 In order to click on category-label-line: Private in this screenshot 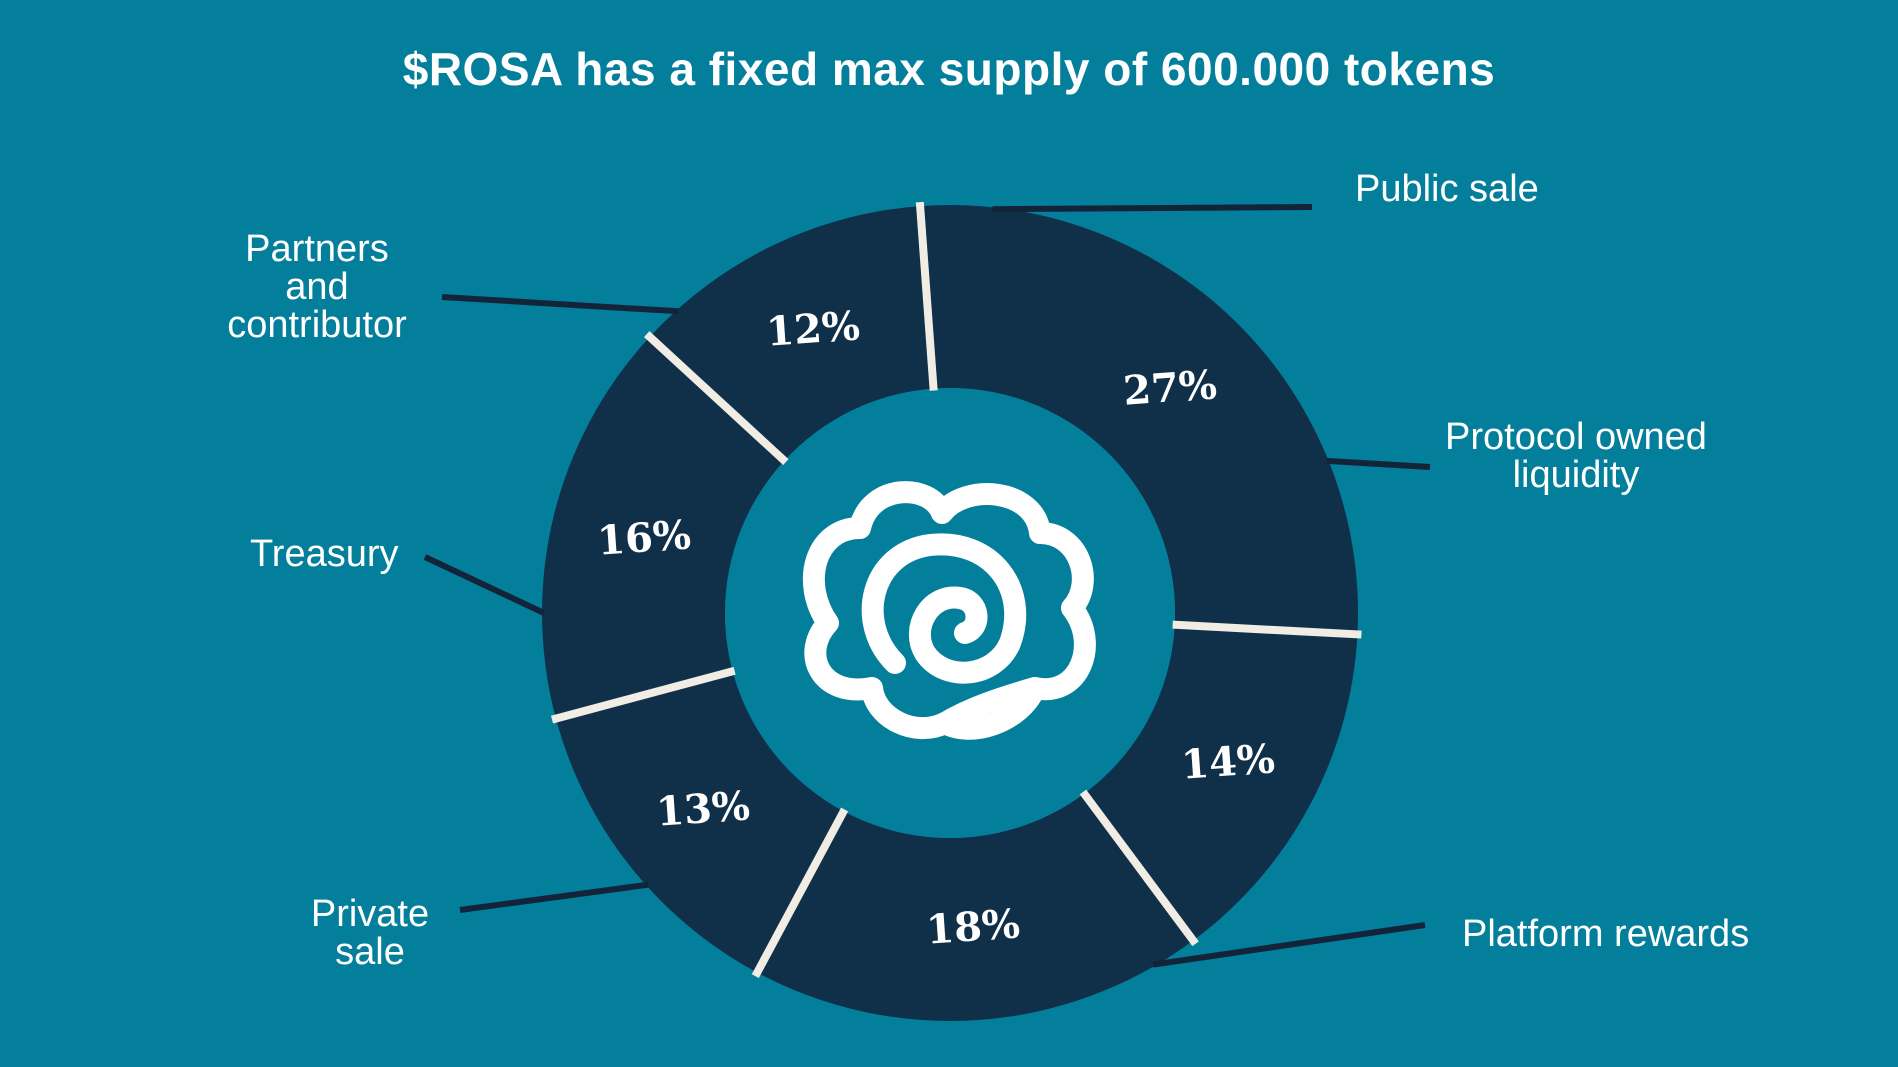, I will do `click(370, 914)`.